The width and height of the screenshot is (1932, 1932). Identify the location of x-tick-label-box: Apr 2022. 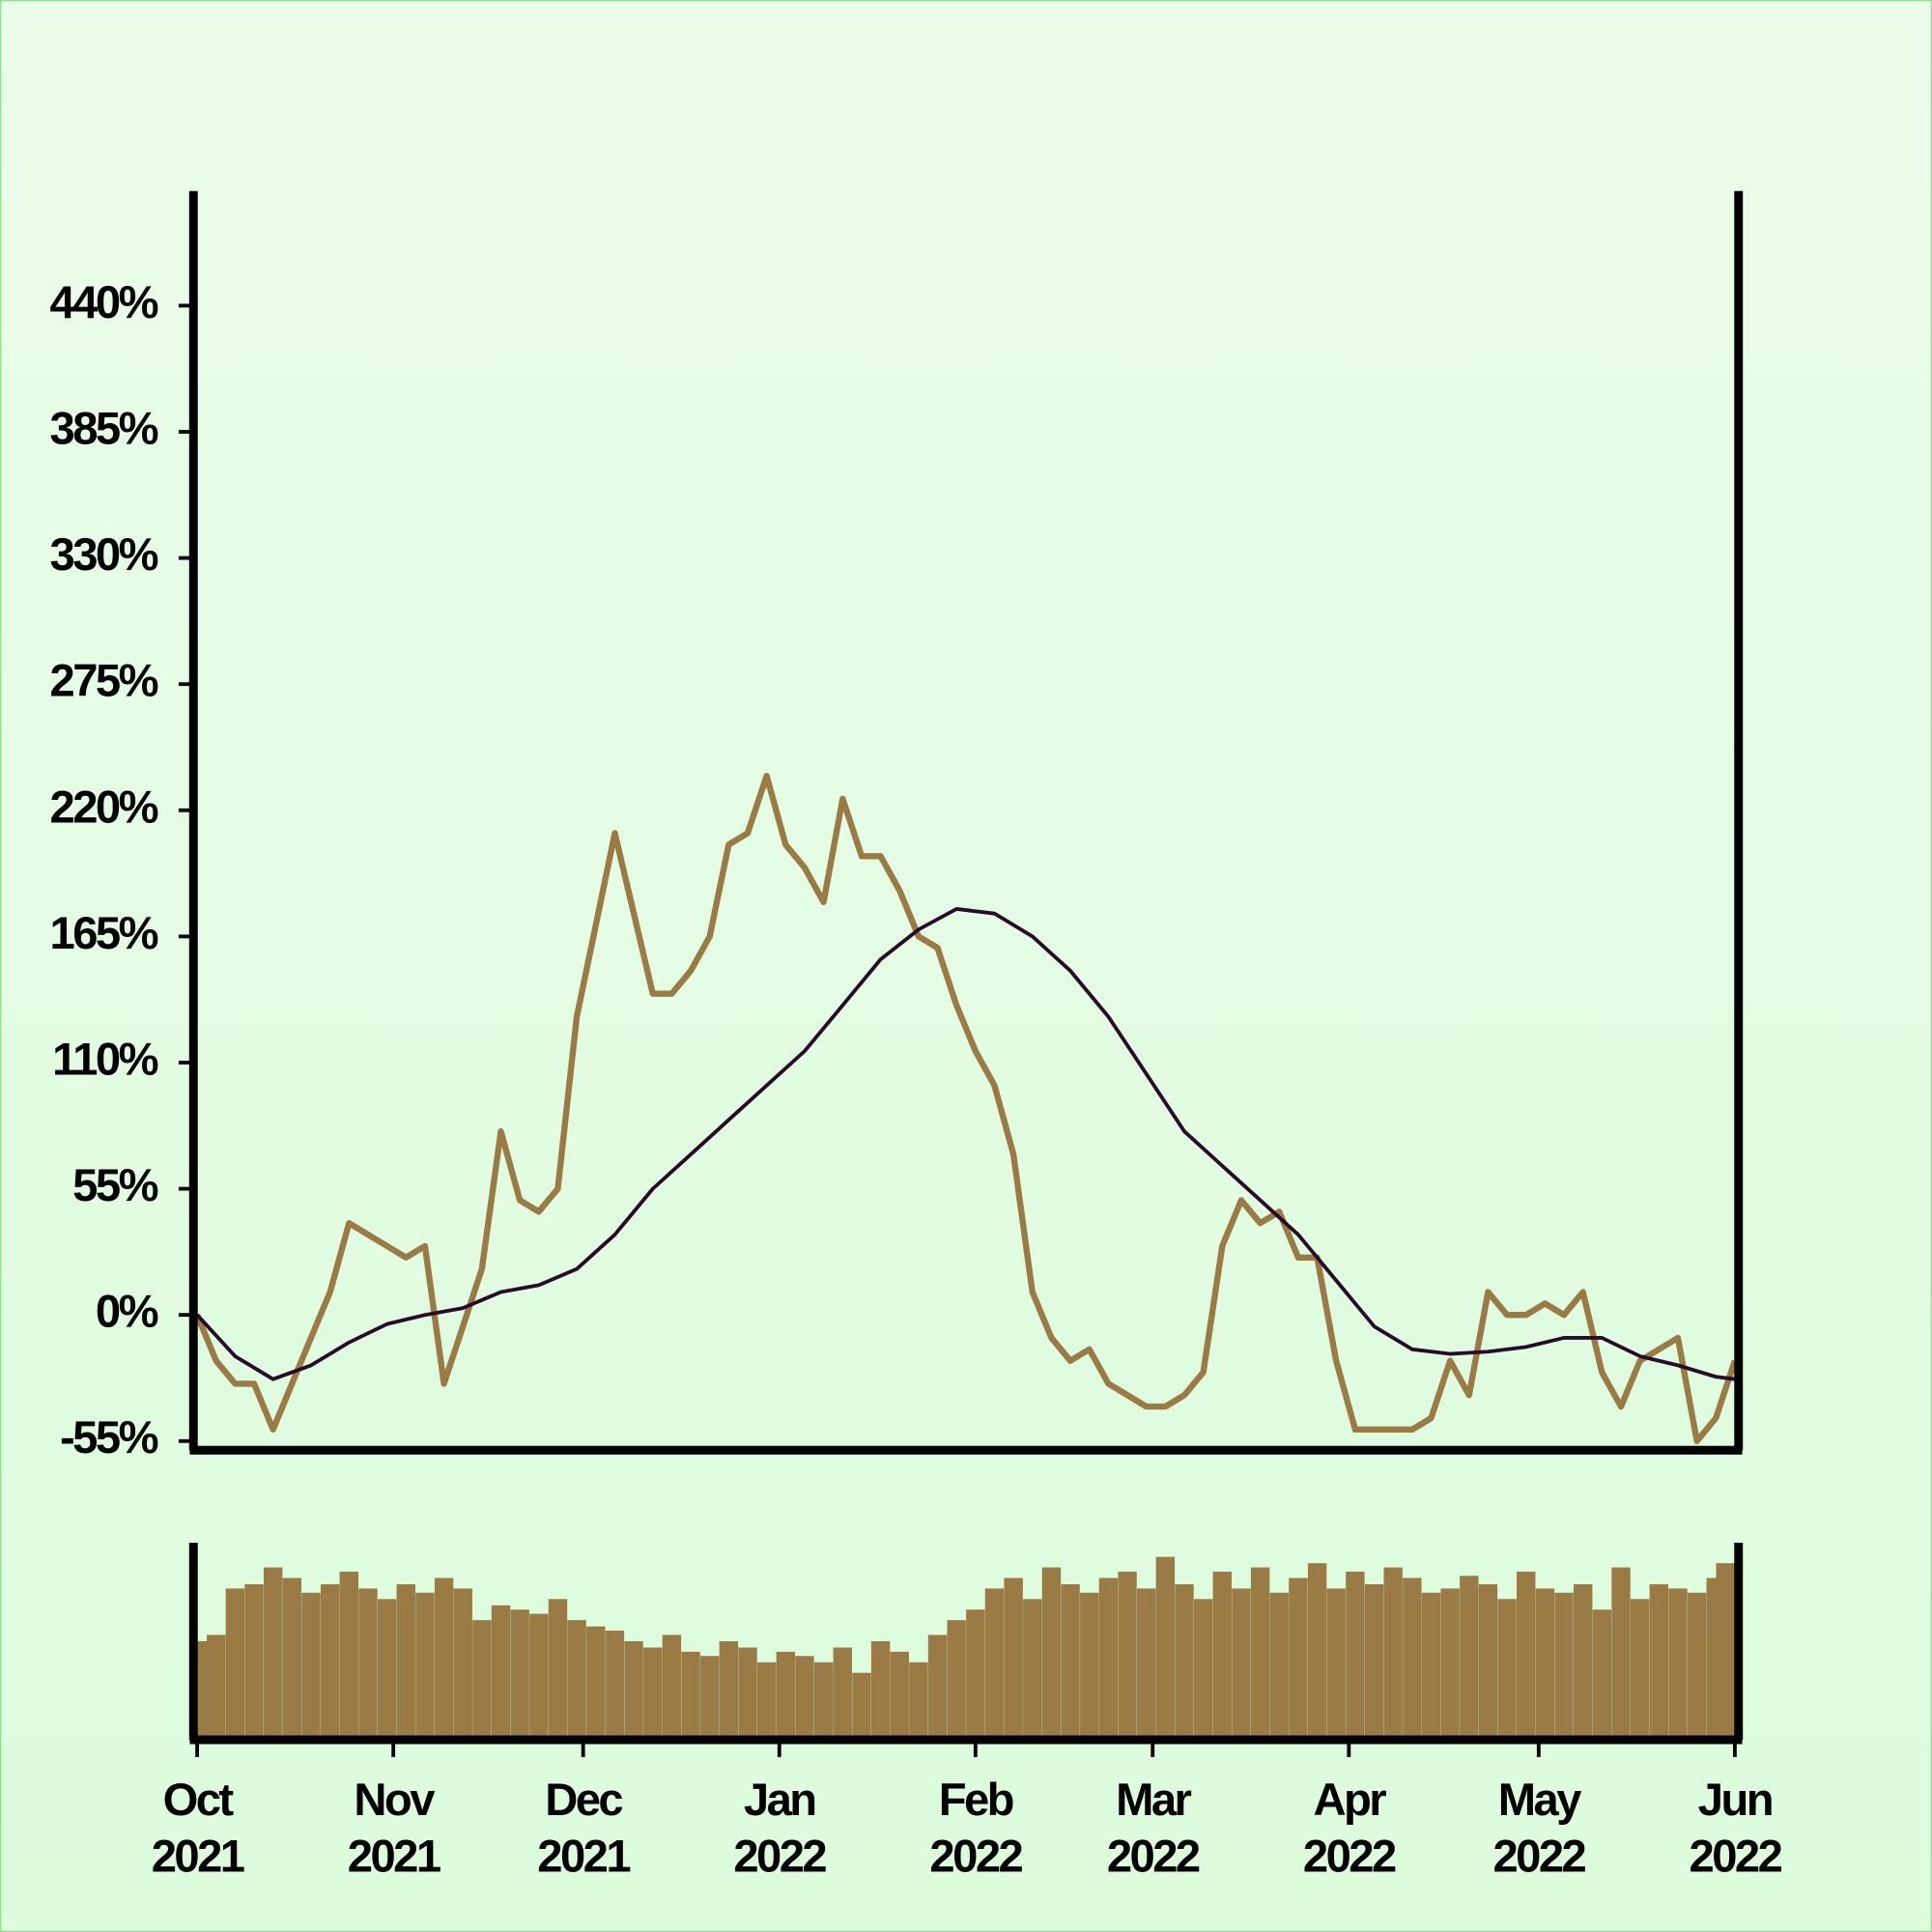
(1350, 1828).